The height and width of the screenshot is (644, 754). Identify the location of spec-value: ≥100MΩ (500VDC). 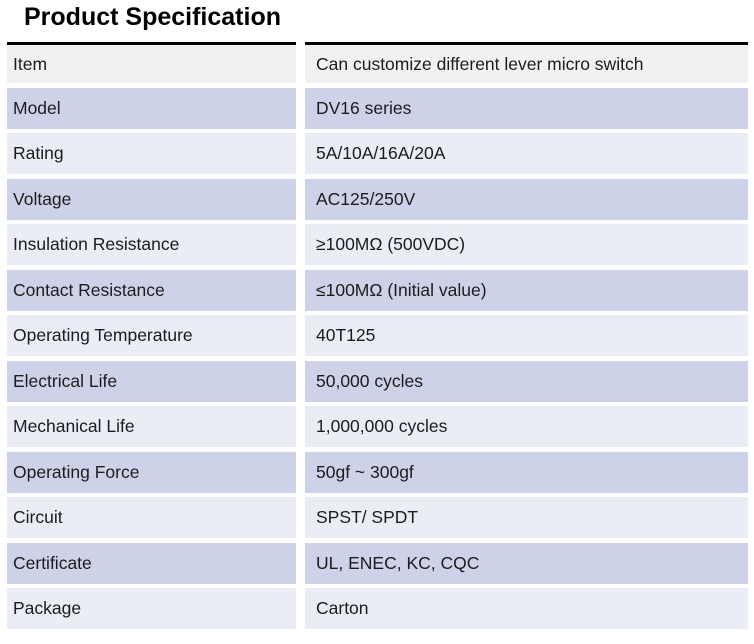
(526, 244).